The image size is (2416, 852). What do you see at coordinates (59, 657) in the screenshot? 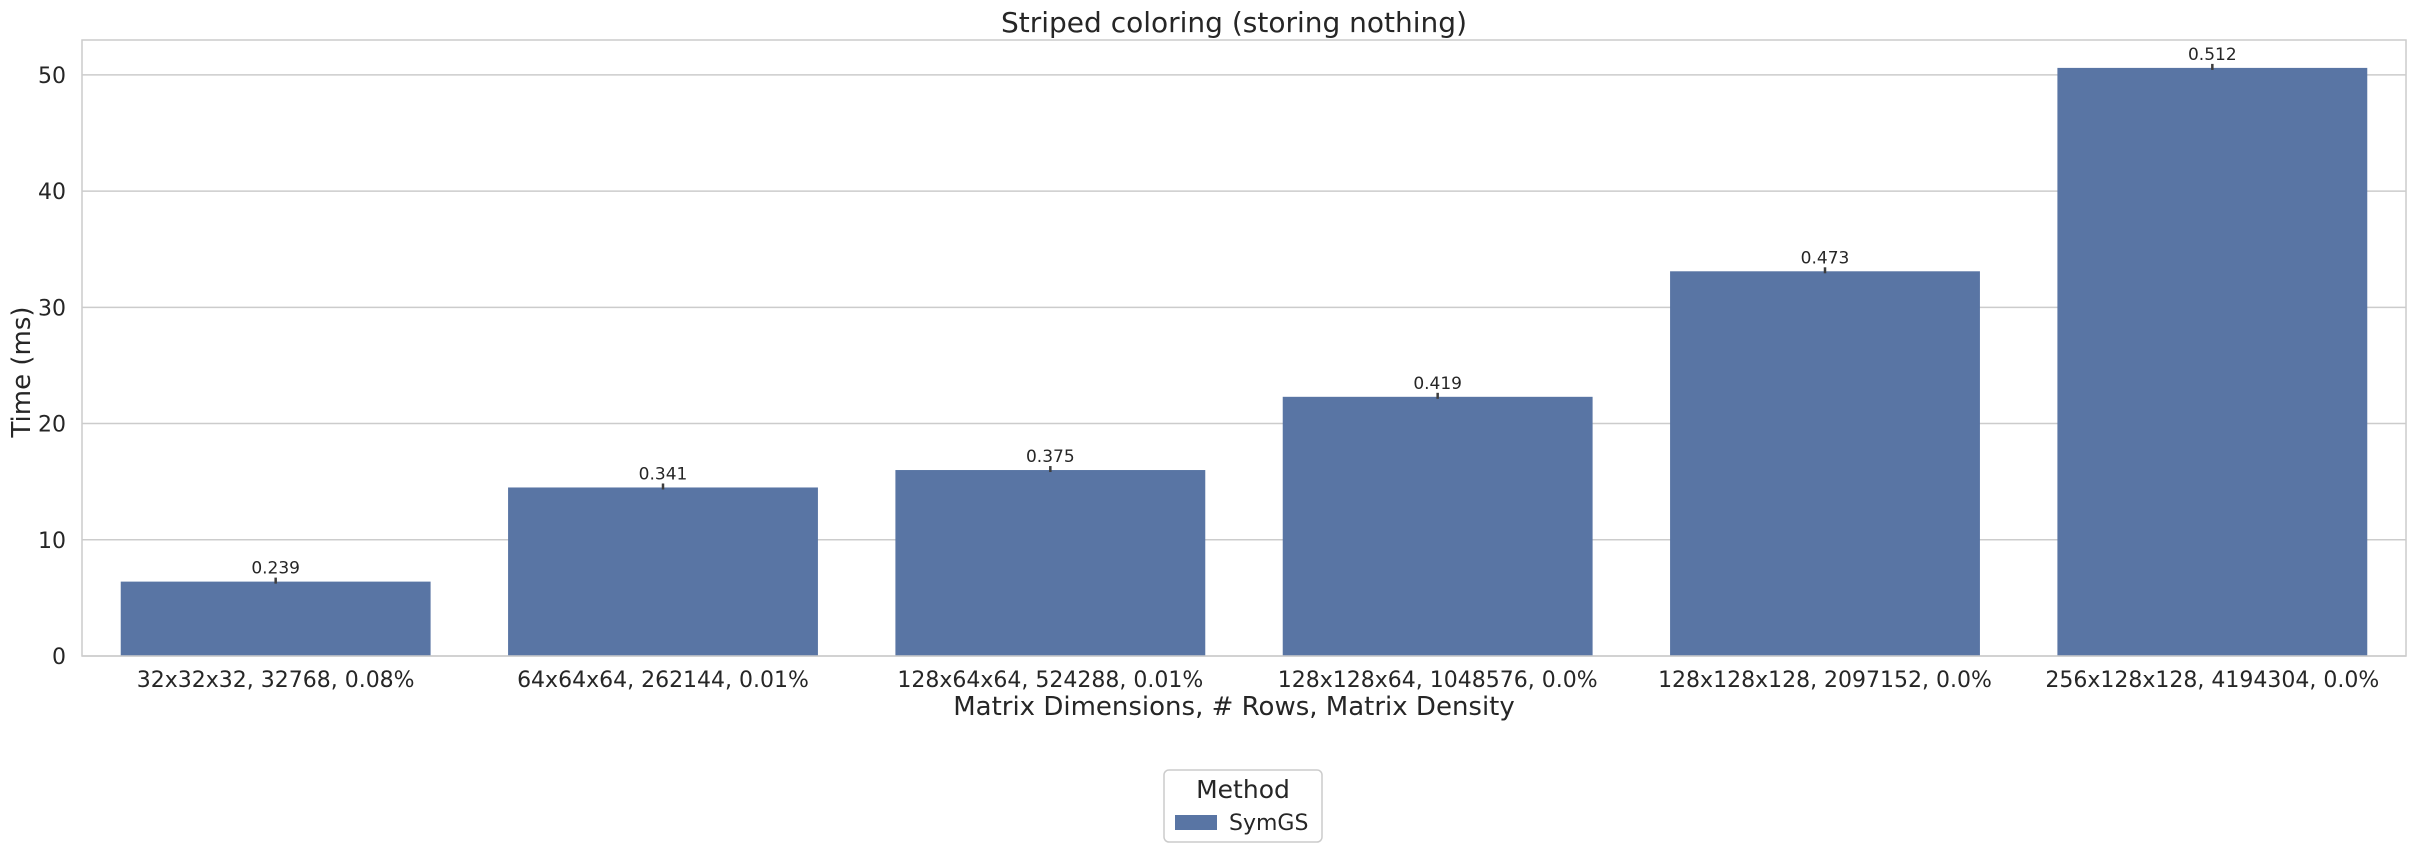
I see `y-tick-label: 0` at bounding box center [59, 657].